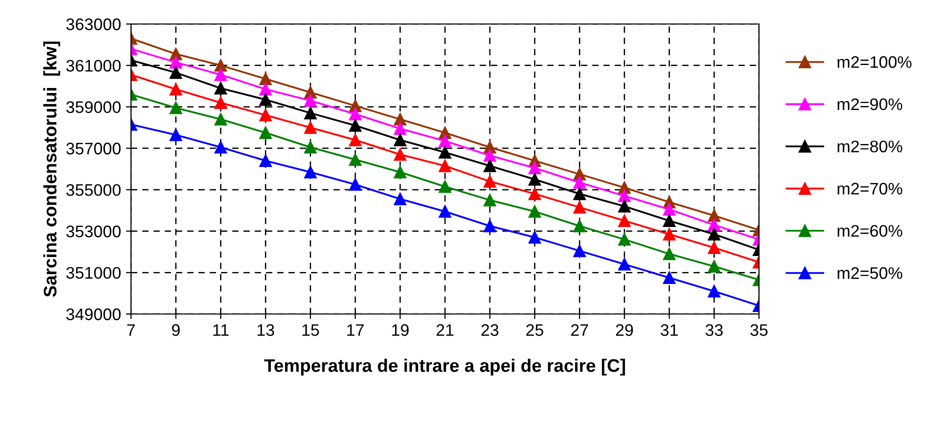 The image size is (947, 425). I want to click on x-tick-label: 17, so click(355, 330).